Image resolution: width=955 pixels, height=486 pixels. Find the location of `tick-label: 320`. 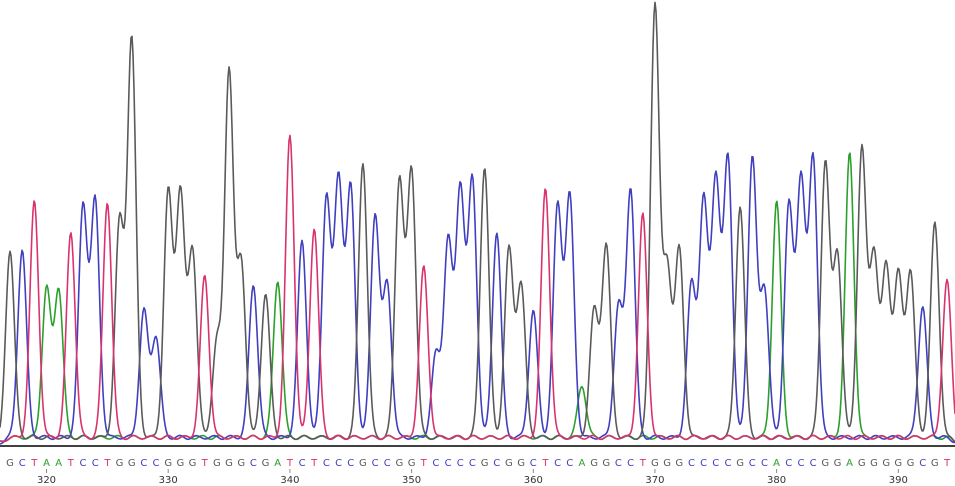

tick-label: 320 is located at coordinates (46, 480).